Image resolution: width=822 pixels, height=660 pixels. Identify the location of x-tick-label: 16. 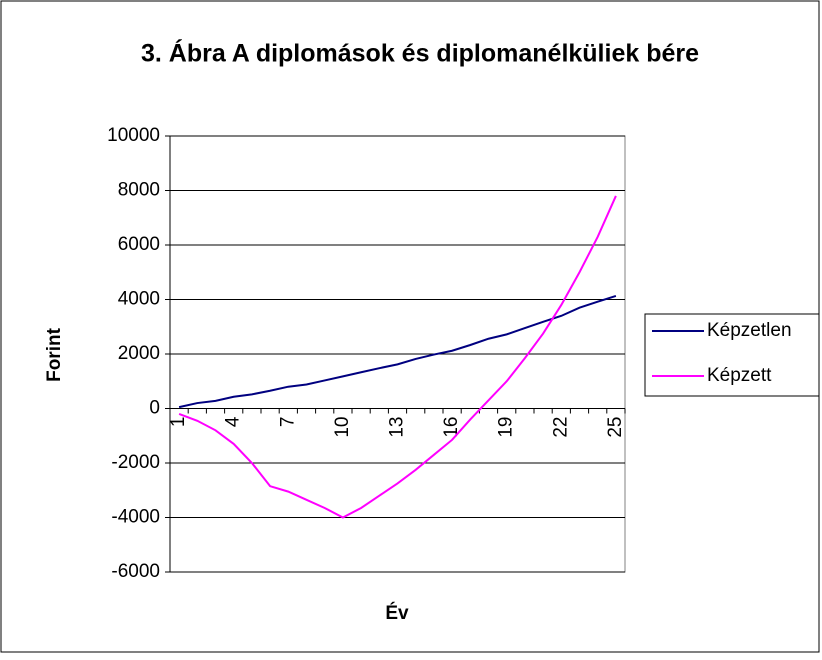
(451, 427).